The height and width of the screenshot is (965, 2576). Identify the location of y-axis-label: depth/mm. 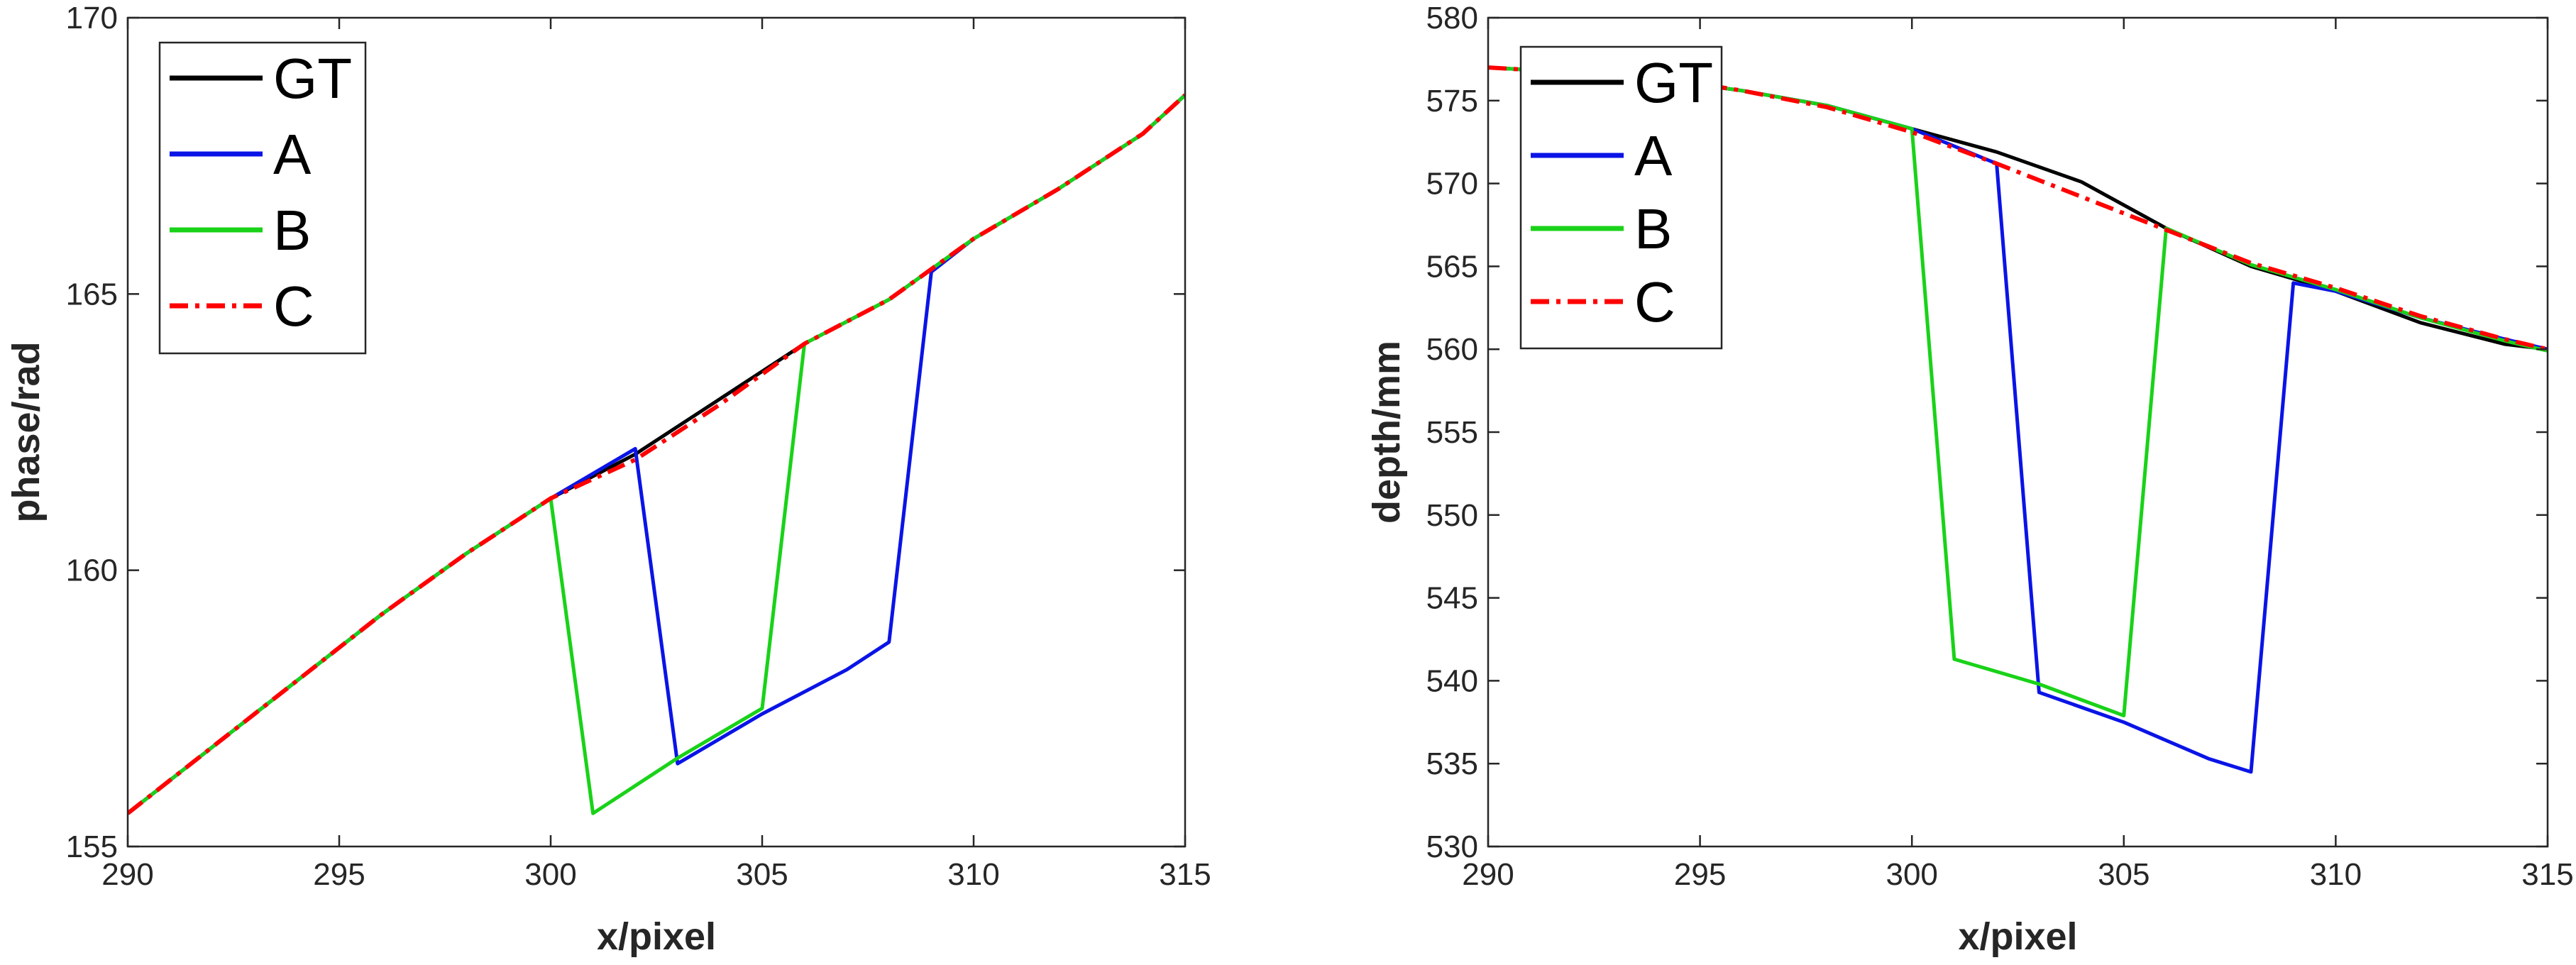
(1386, 432).